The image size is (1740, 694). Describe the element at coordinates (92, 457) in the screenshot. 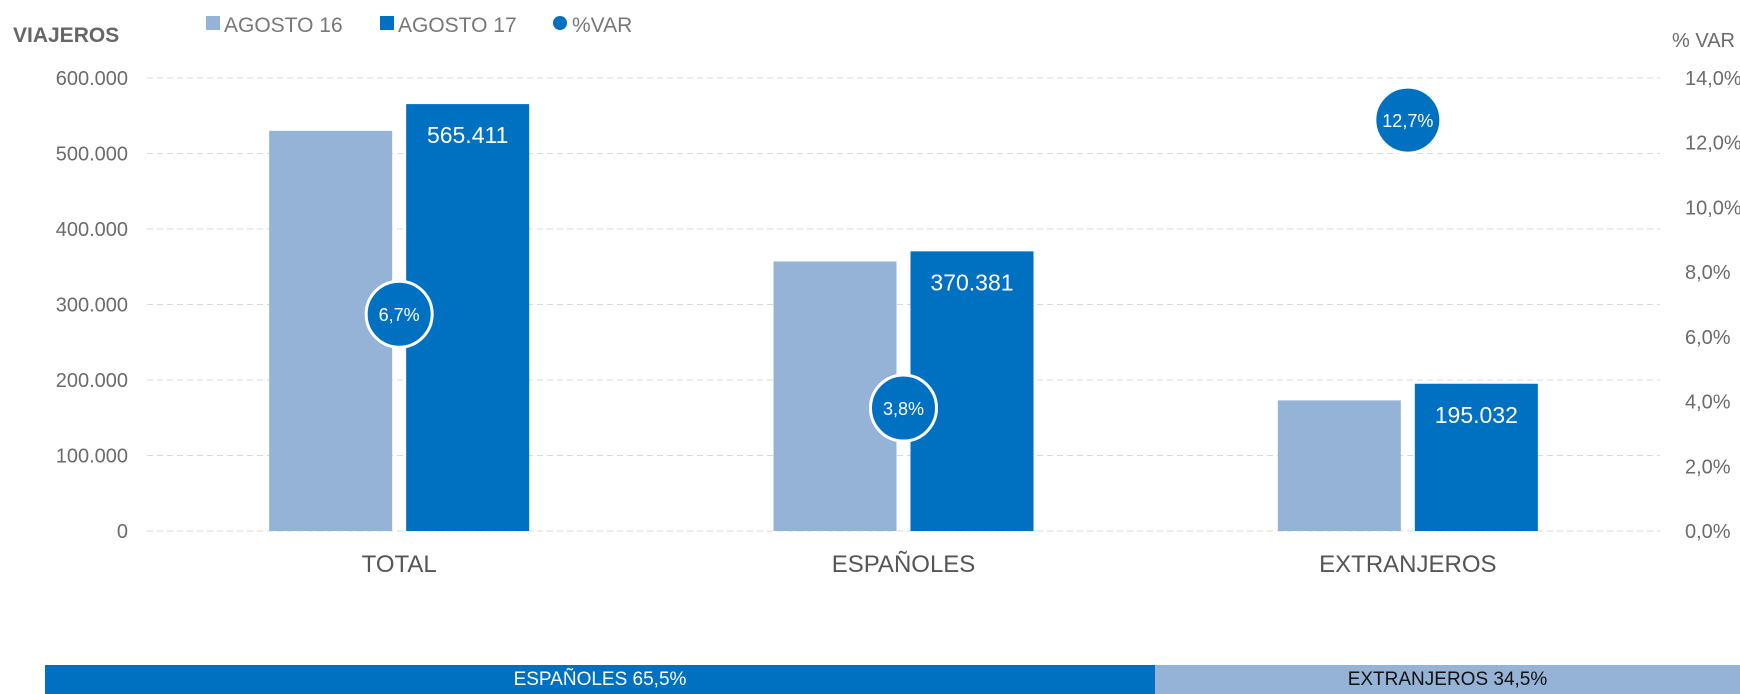

I see `y-tick-label: 100.000` at that location.